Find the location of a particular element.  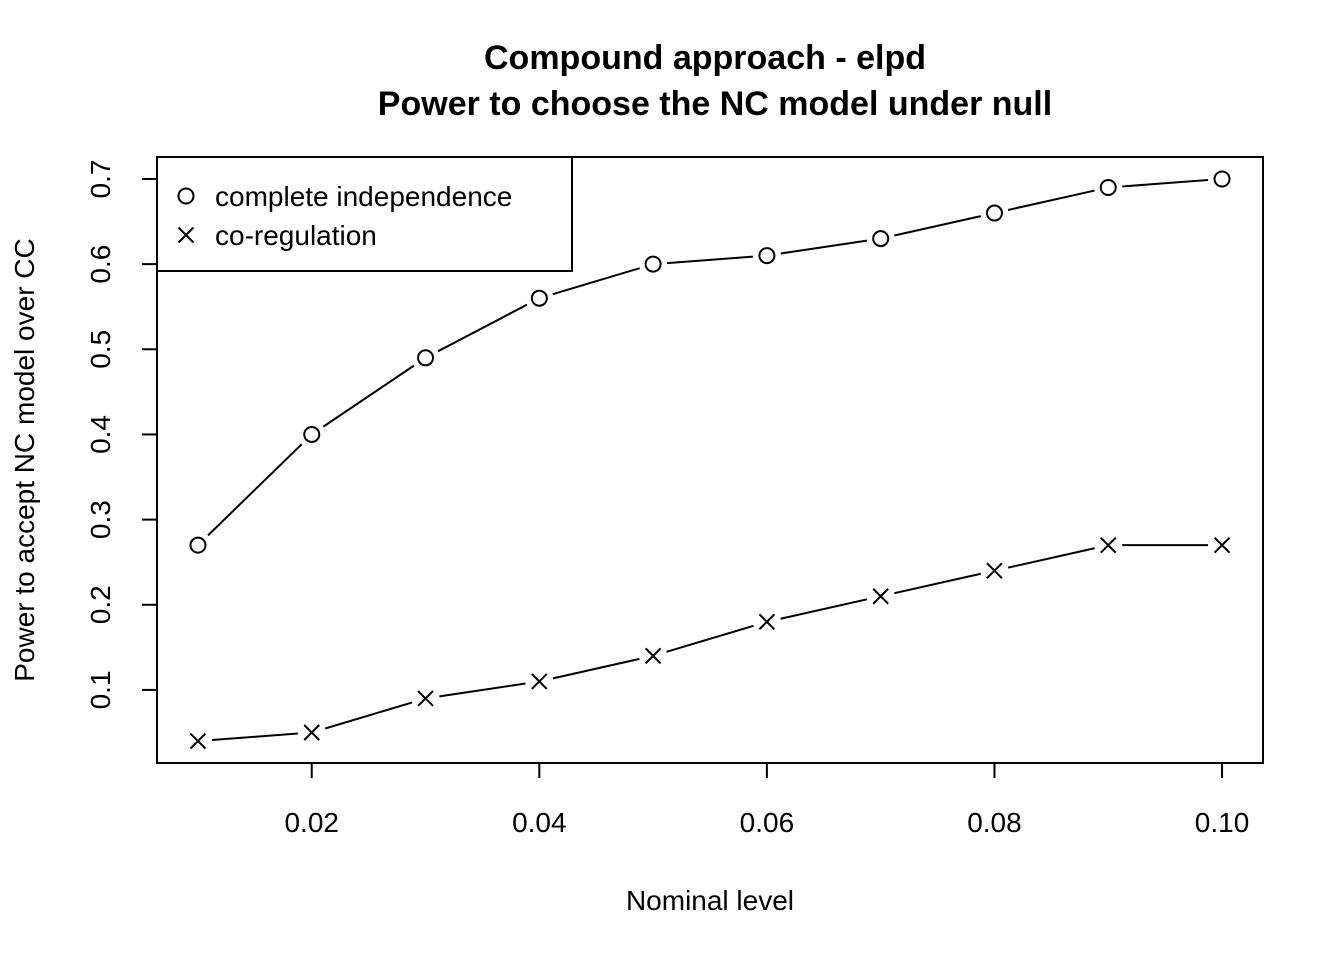

x-axis: 0.02 0.04 0.06 0.08 0.10 is located at coordinates (767, 800).